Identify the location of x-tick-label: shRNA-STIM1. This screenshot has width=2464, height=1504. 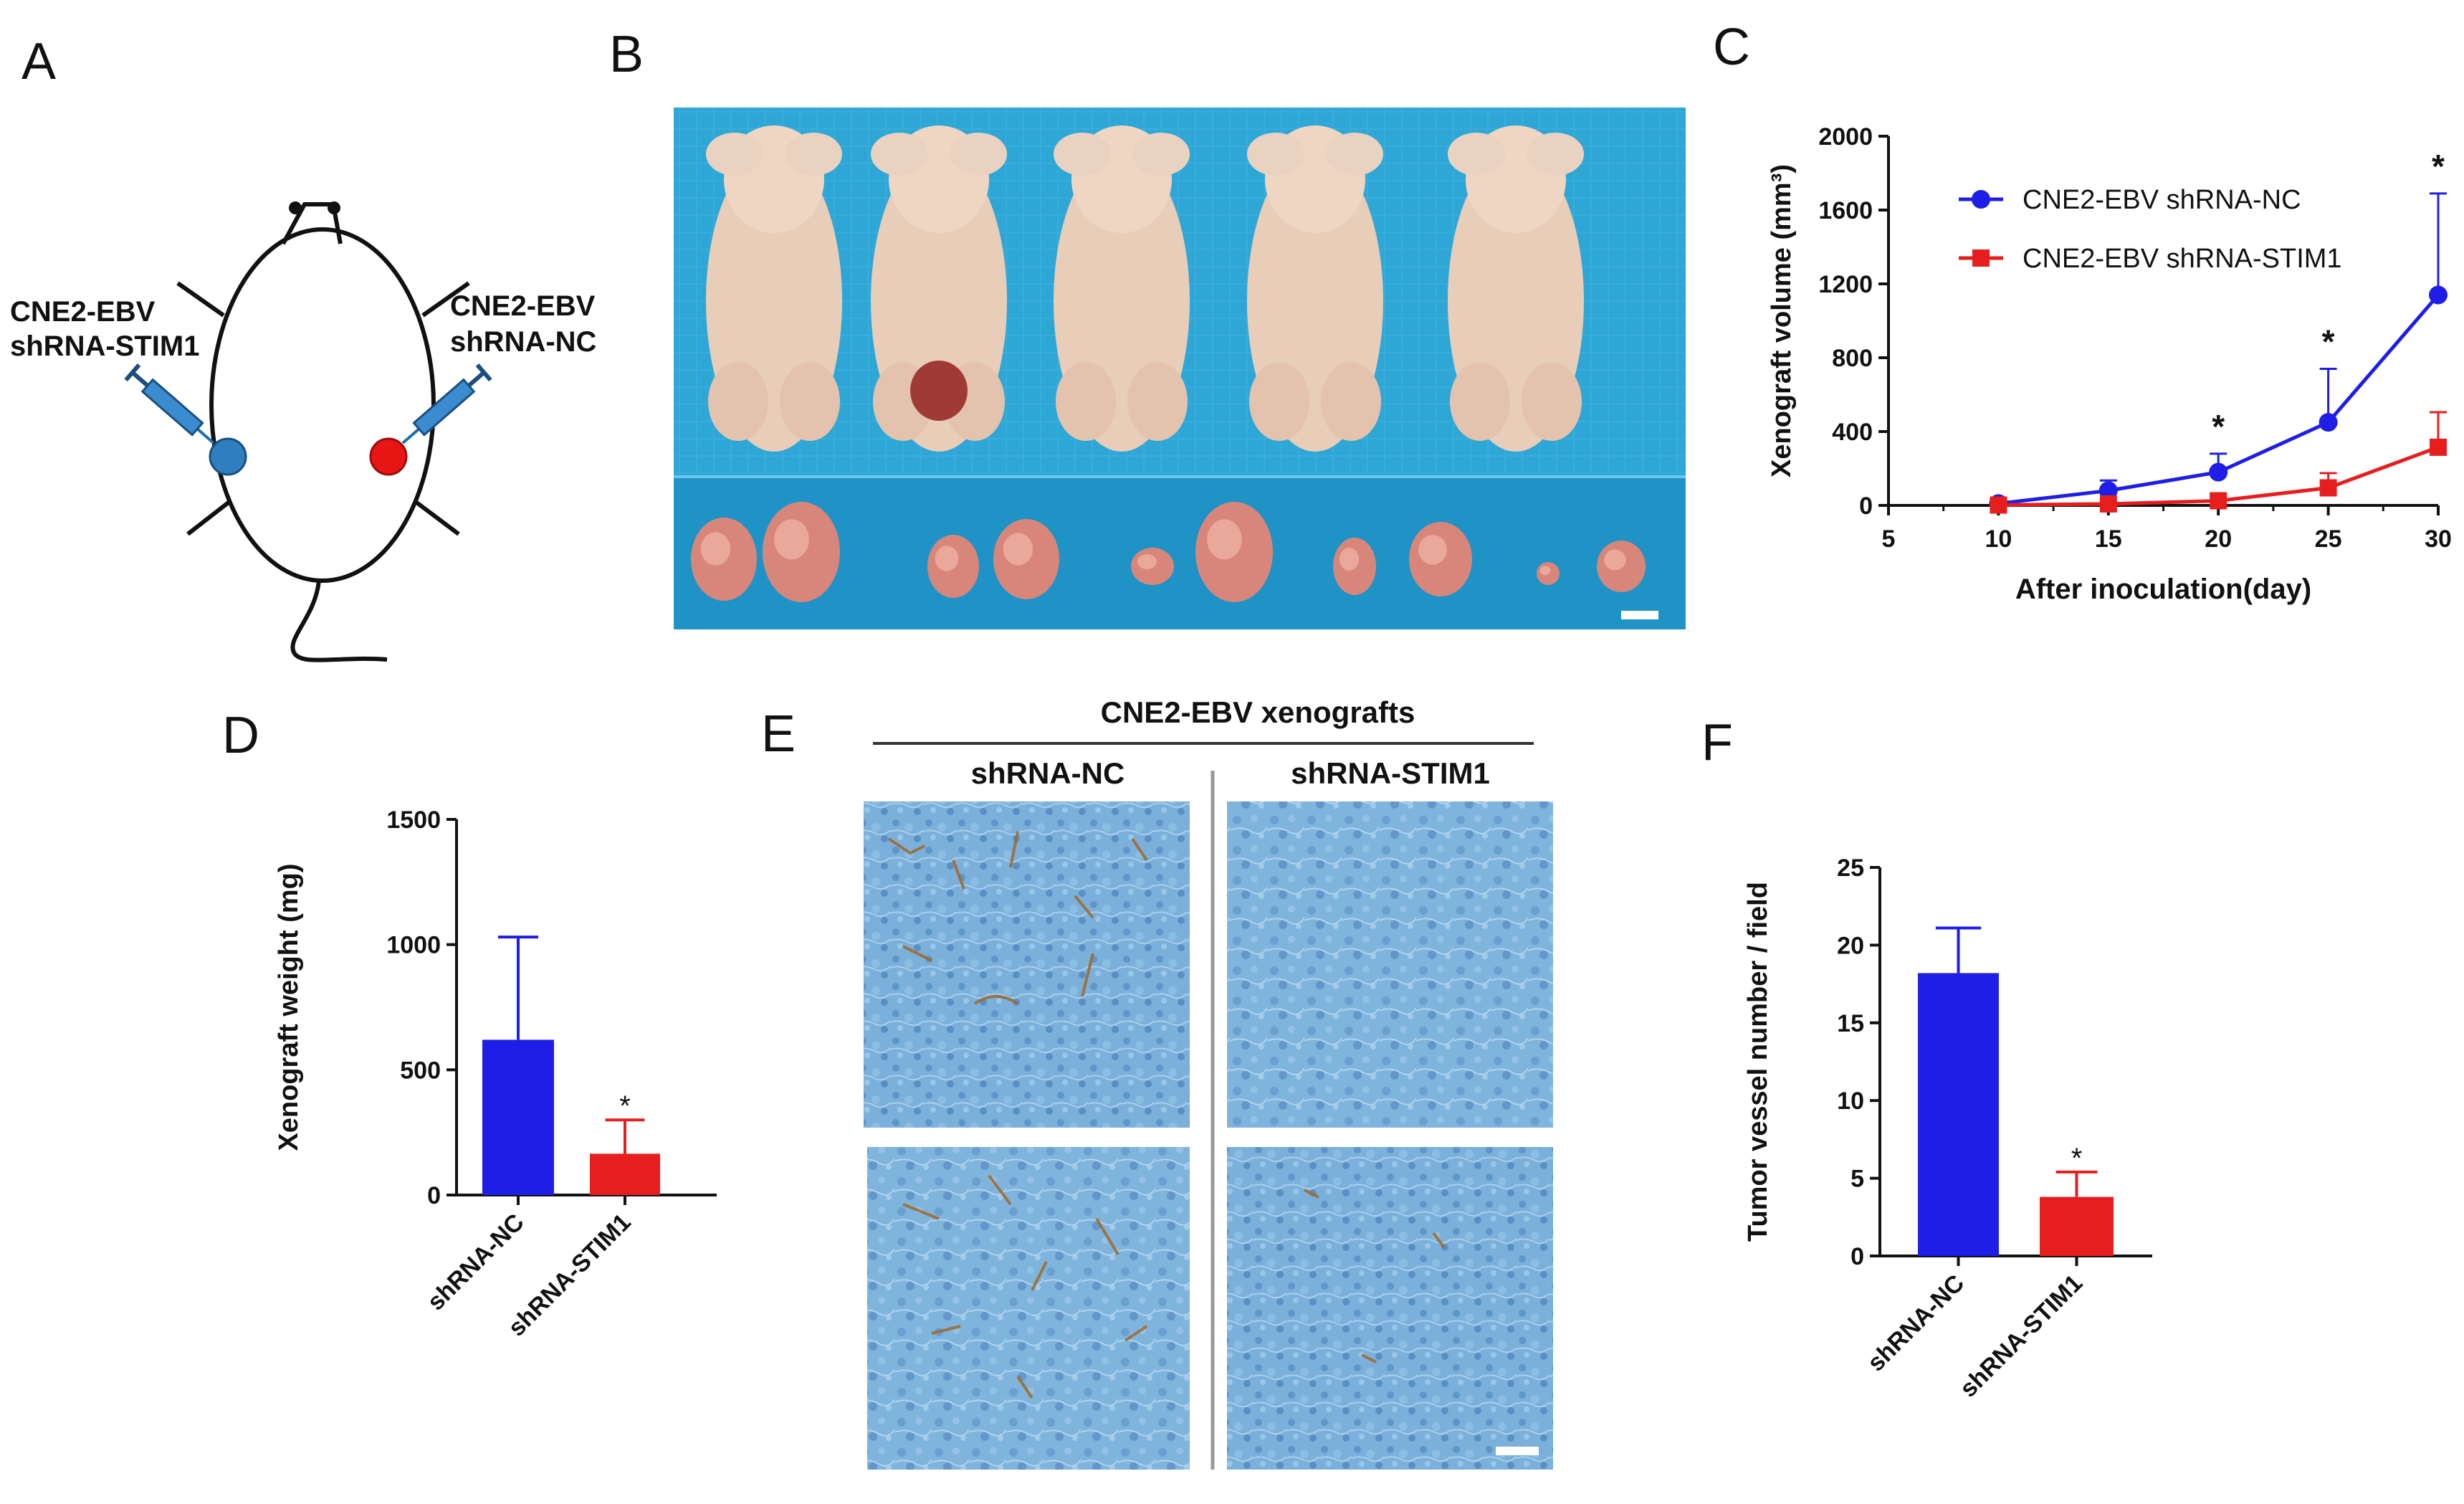
(2021, 1336).